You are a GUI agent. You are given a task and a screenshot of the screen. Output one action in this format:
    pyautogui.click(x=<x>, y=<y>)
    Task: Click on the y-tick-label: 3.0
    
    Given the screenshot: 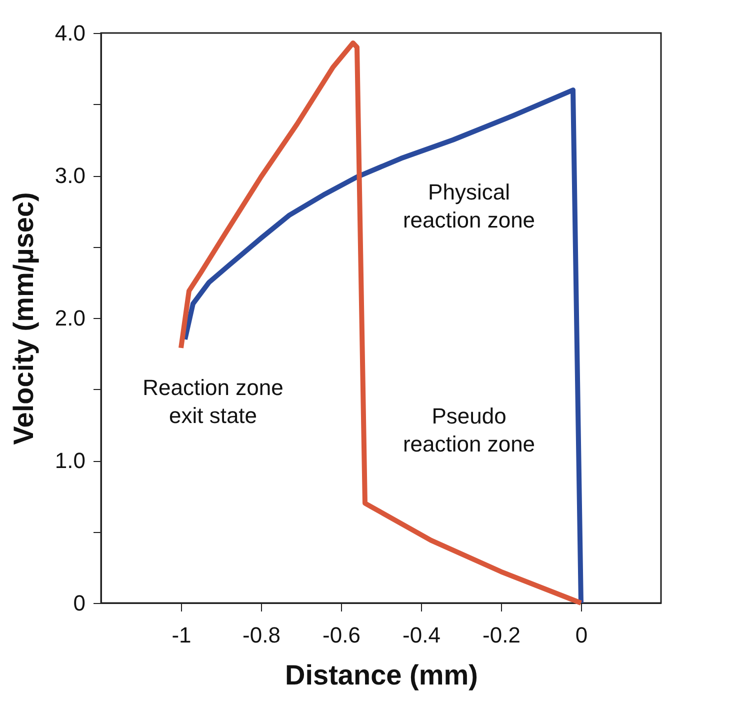 What is the action you would take?
    pyautogui.click(x=70, y=175)
    